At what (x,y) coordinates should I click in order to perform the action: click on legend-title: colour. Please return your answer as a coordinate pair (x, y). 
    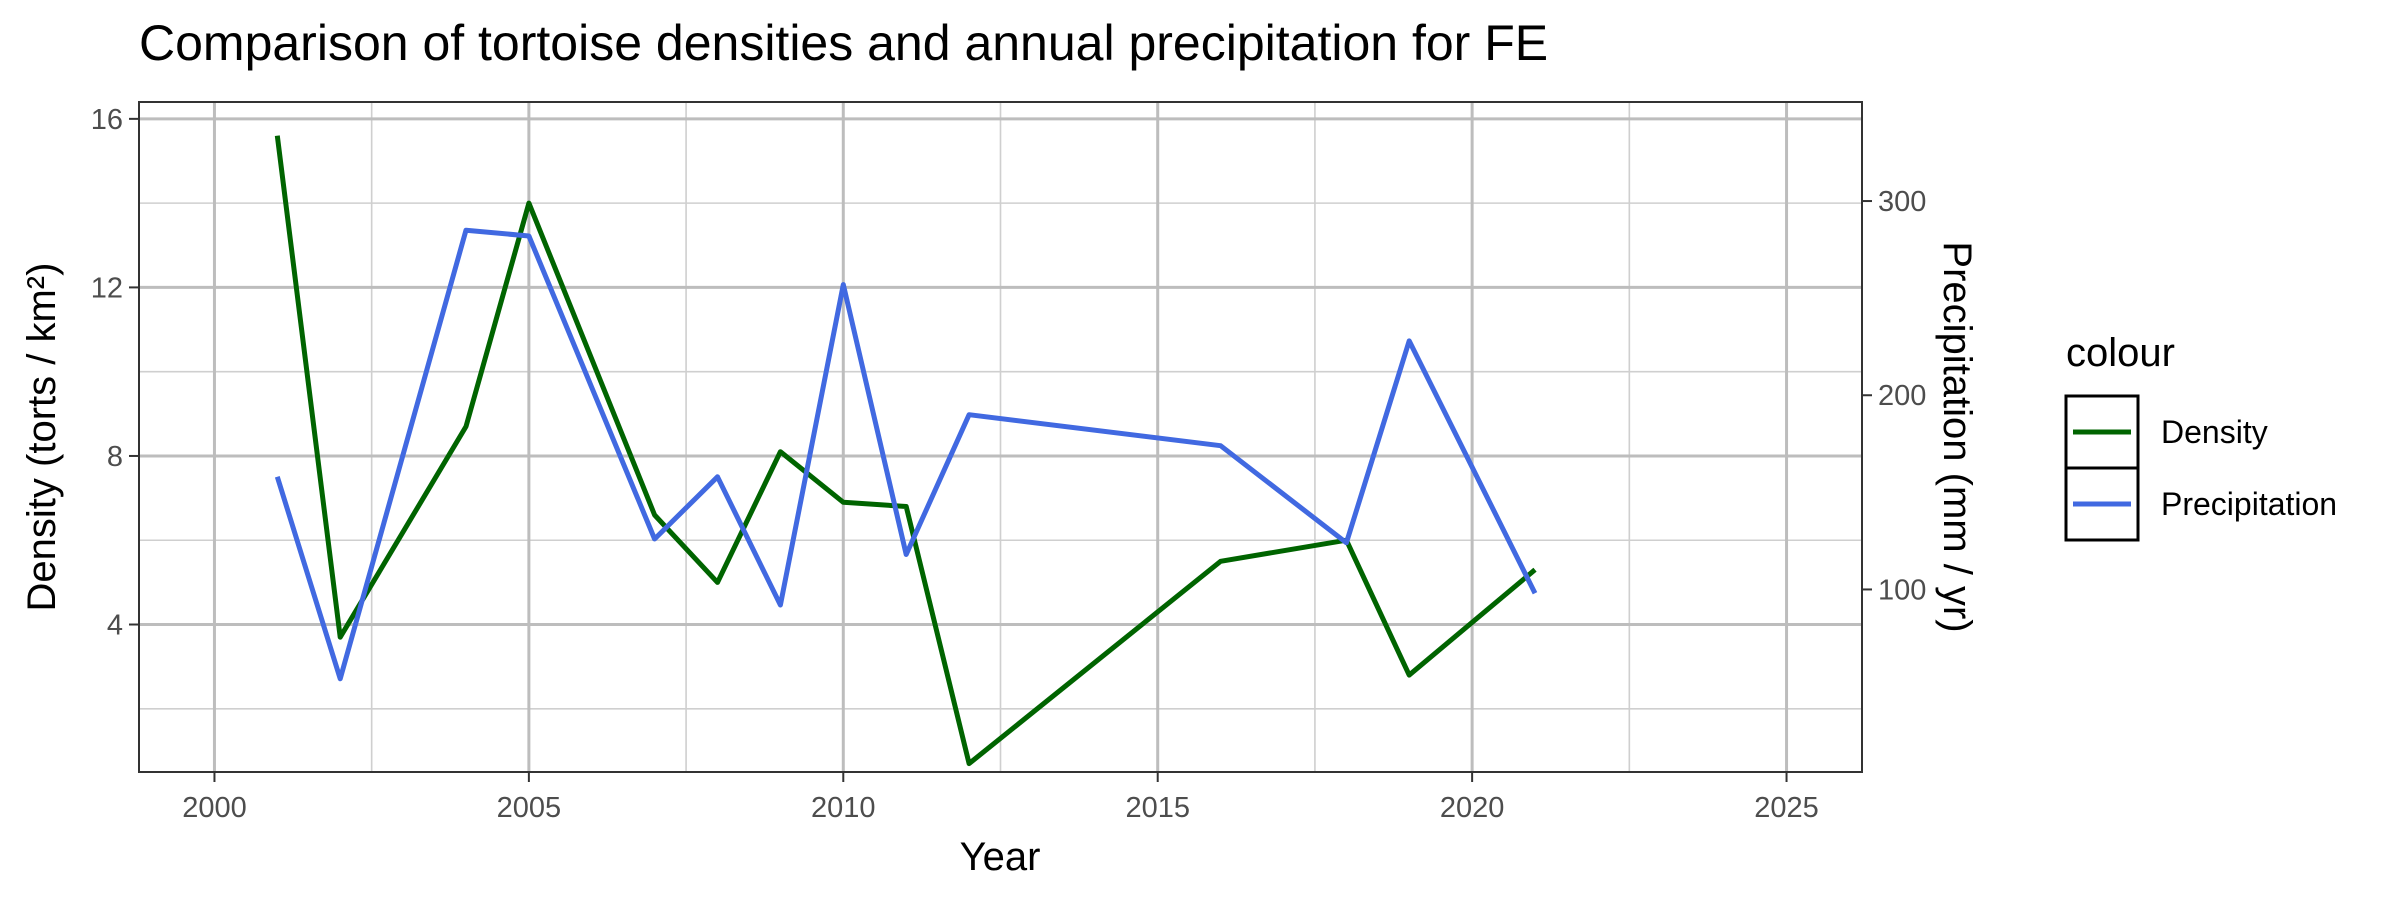
    Looking at the image, I should click on (2120, 353).